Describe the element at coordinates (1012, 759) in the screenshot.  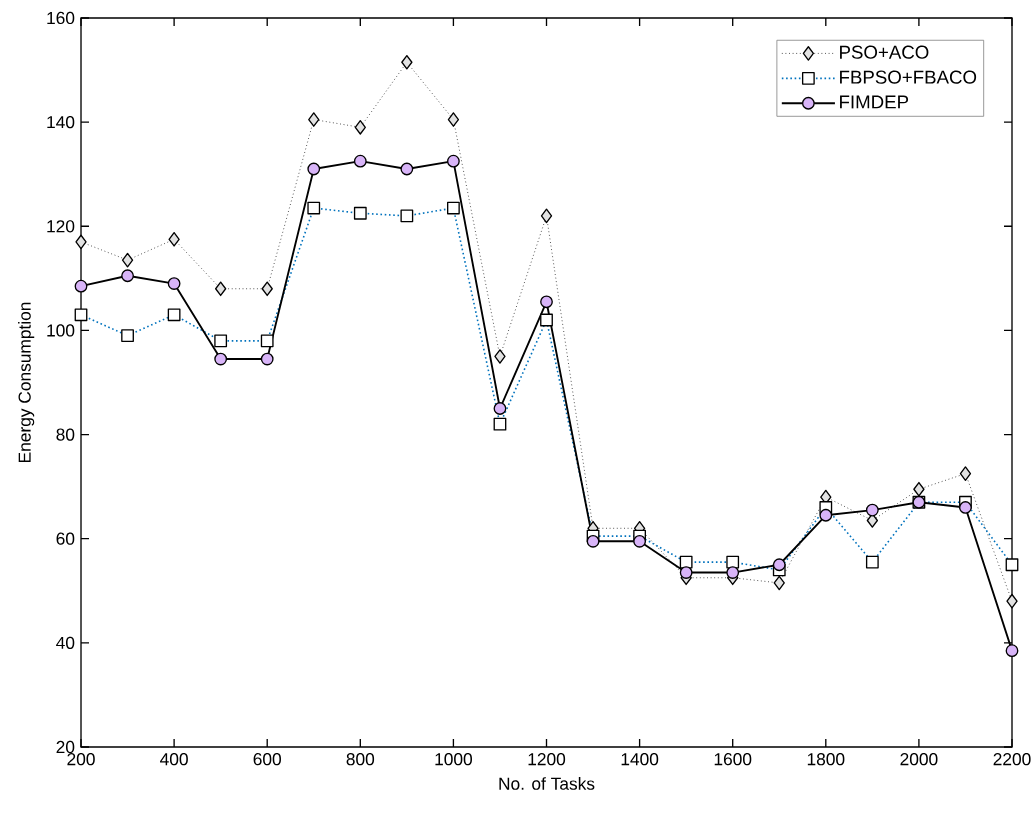
I see `x-tick-label: 2200` at that location.